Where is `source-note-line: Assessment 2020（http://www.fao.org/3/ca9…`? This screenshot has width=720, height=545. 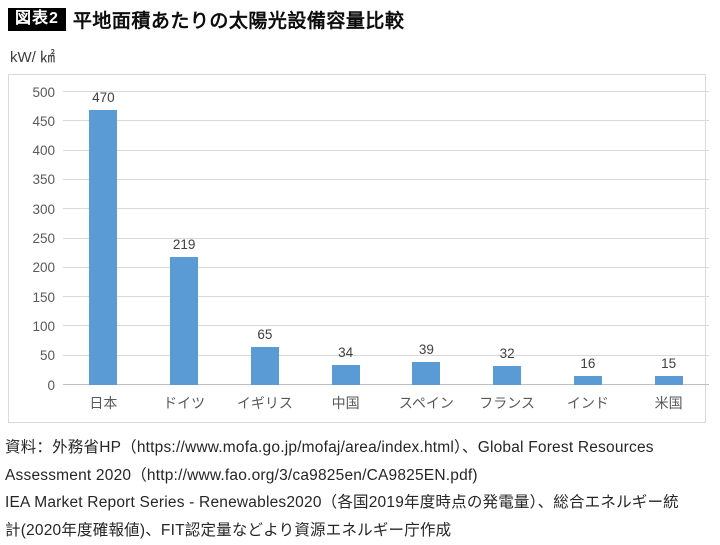 source-note-line: Assessment 2020（http://www.fao.org/3/ca9… is located at coordinates (241, 475).